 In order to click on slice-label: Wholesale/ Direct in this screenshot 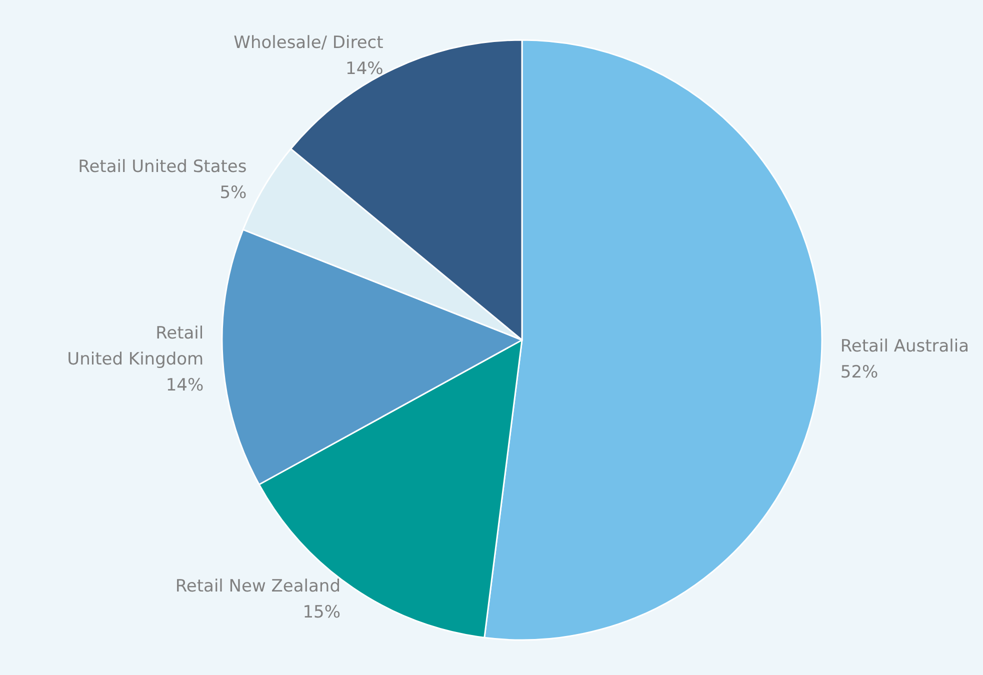, I will do `click(309, 42)`.